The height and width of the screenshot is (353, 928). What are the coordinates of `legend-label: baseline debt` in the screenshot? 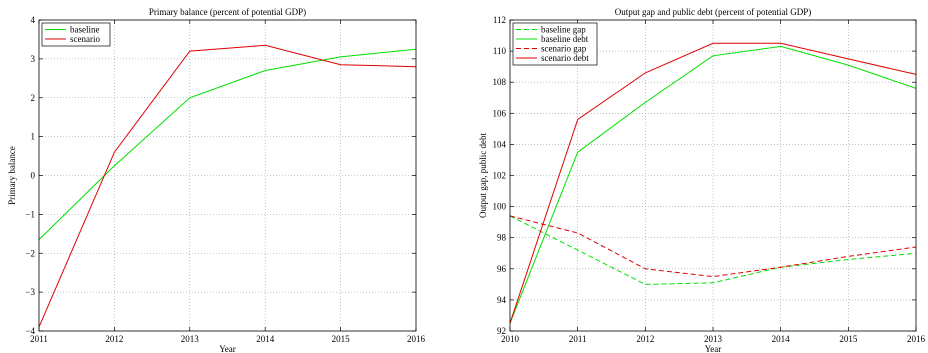 It's located at (565, 39).